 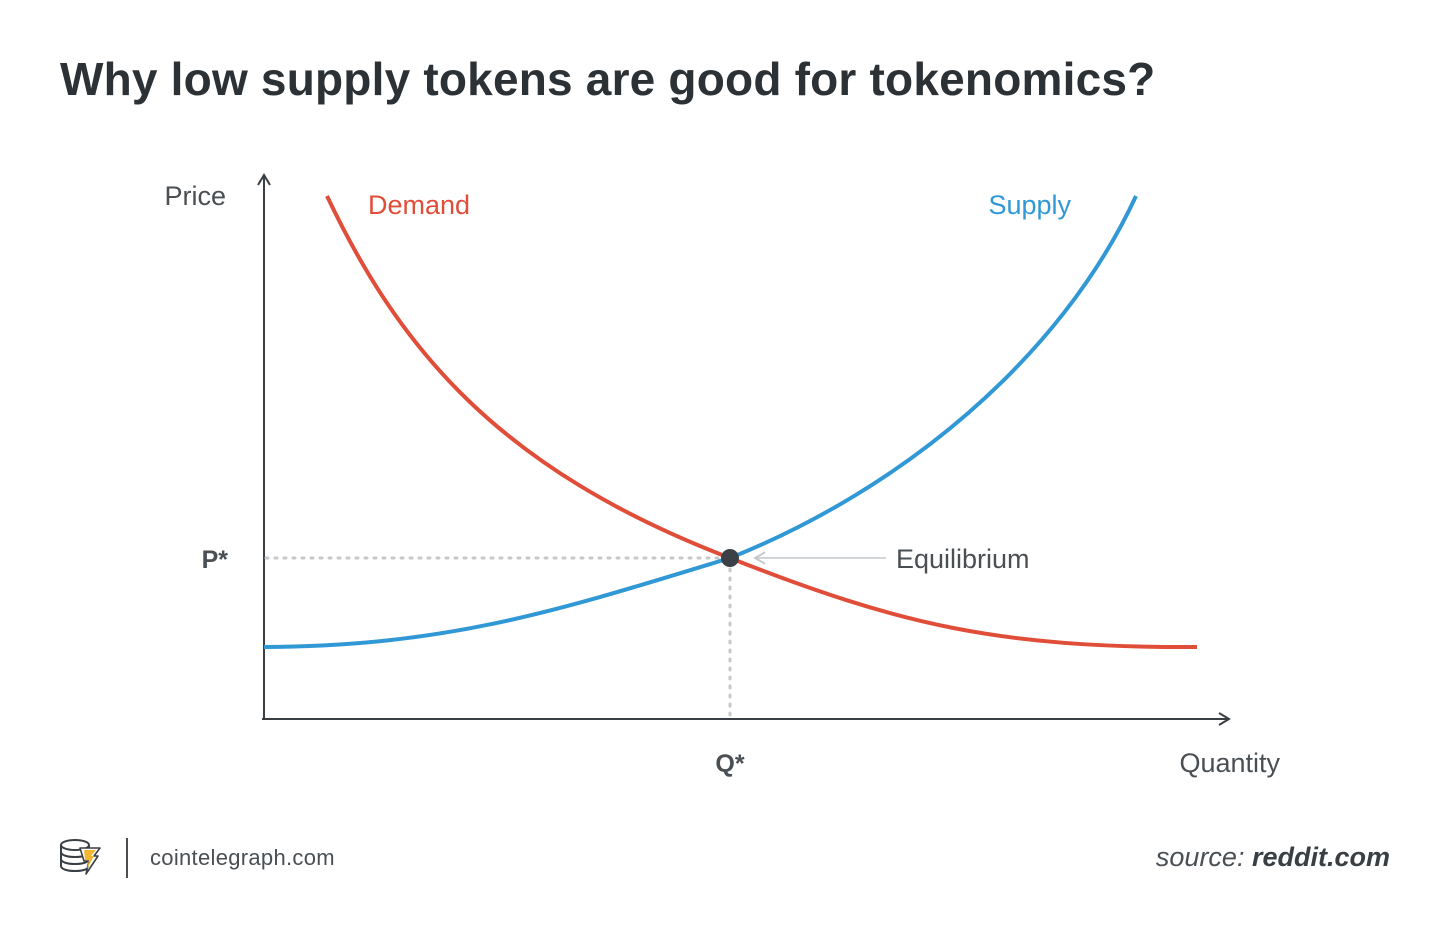 What do you see at coordinates (215, 560) in the screenshot?
I see `p-star-label: P*` at bounding box center [215, 560].